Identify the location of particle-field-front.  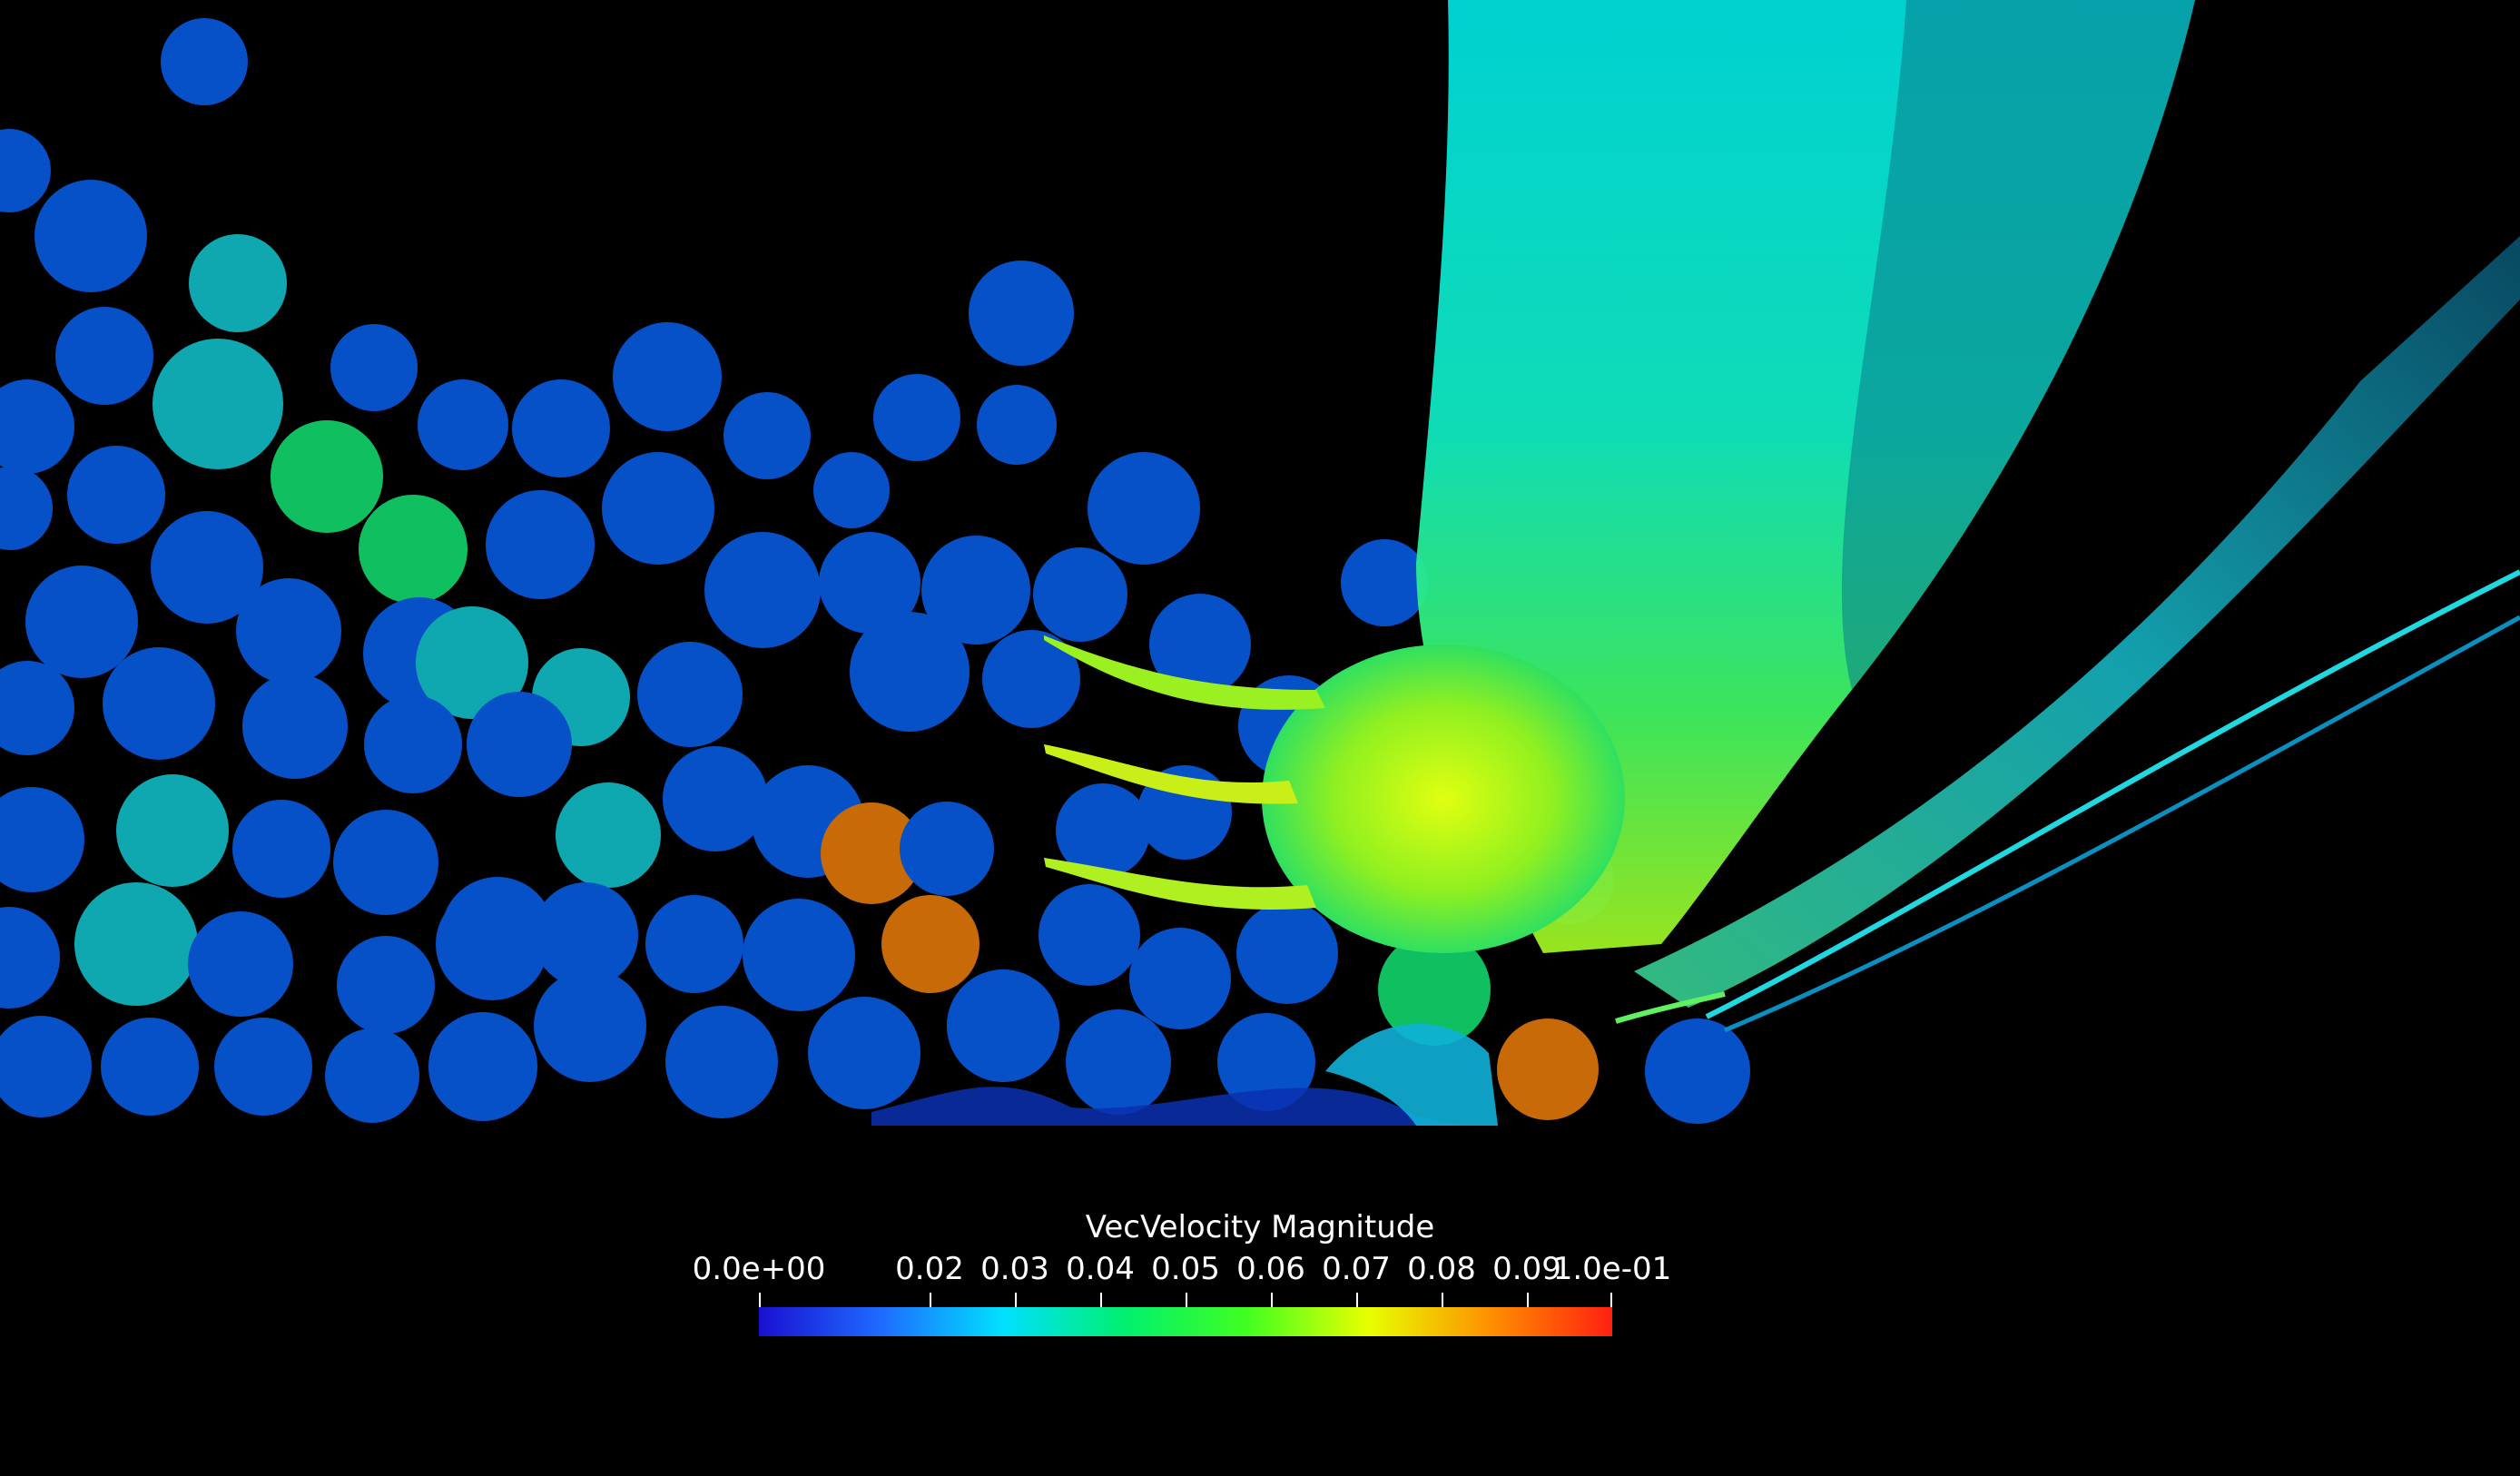
(1548, 1069).